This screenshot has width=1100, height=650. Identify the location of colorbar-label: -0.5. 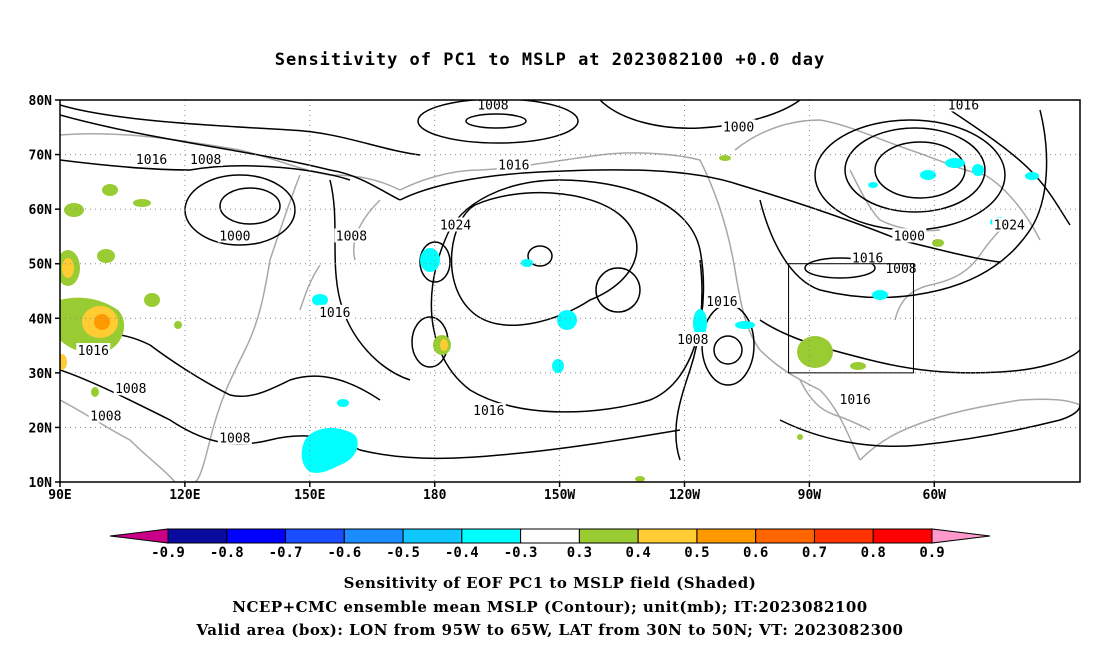
(403, 553).